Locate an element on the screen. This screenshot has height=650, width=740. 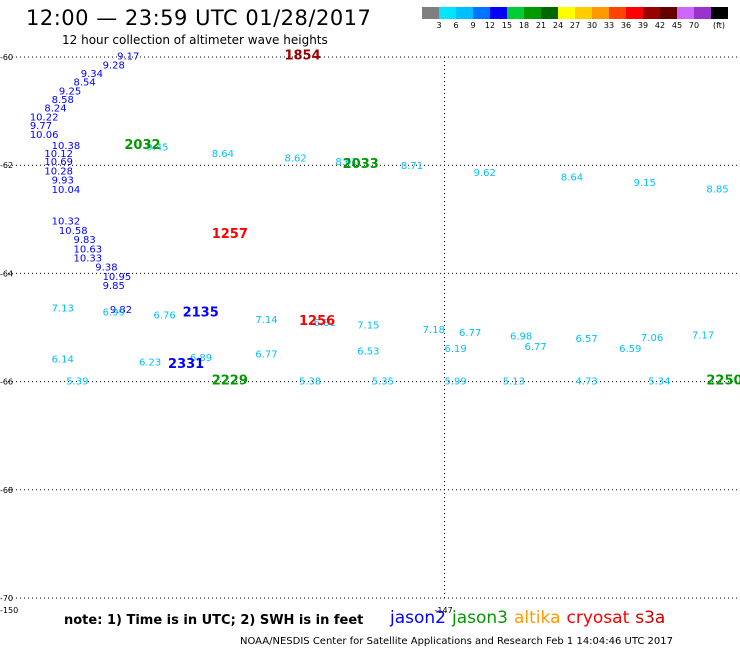
wave-height-value: 9.38 is located at coordinates (106, 268).